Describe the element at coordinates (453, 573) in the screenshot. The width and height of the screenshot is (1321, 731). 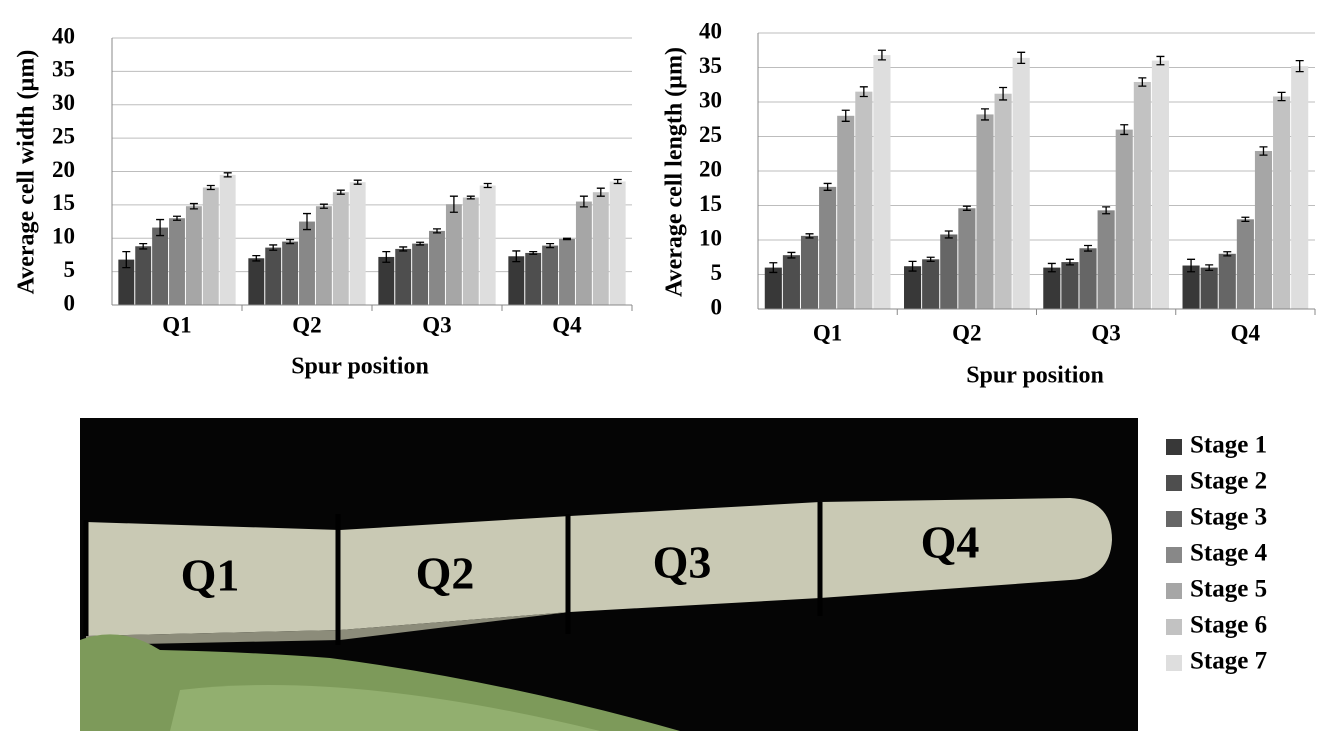
I see `divider-lines` at that location.